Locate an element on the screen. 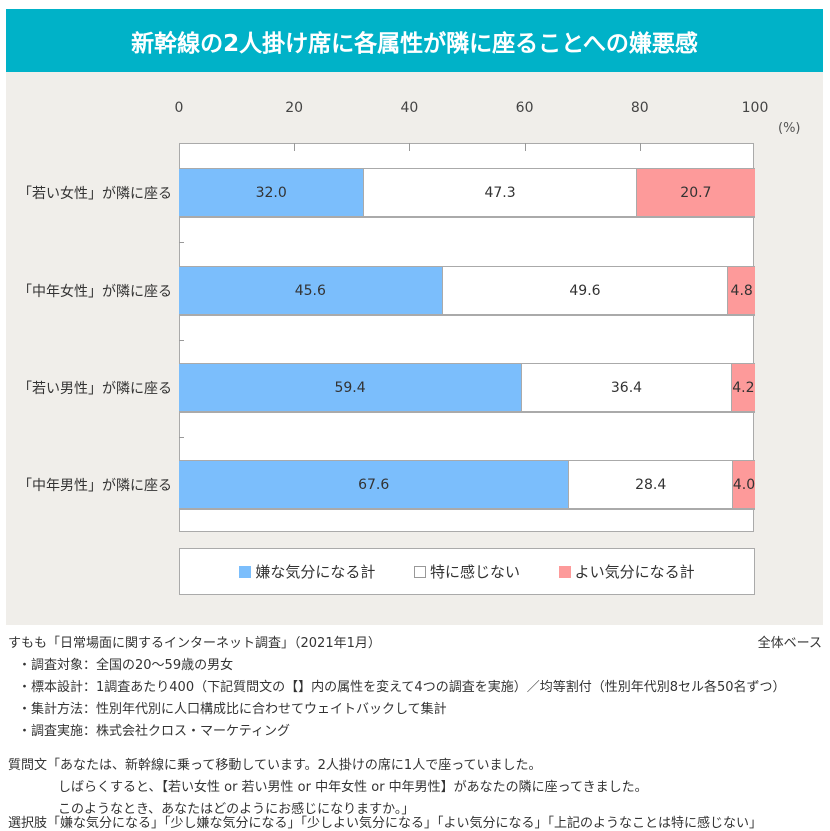  legend-label: 嫌な気分になる計 is located at coordinates (315, 572).